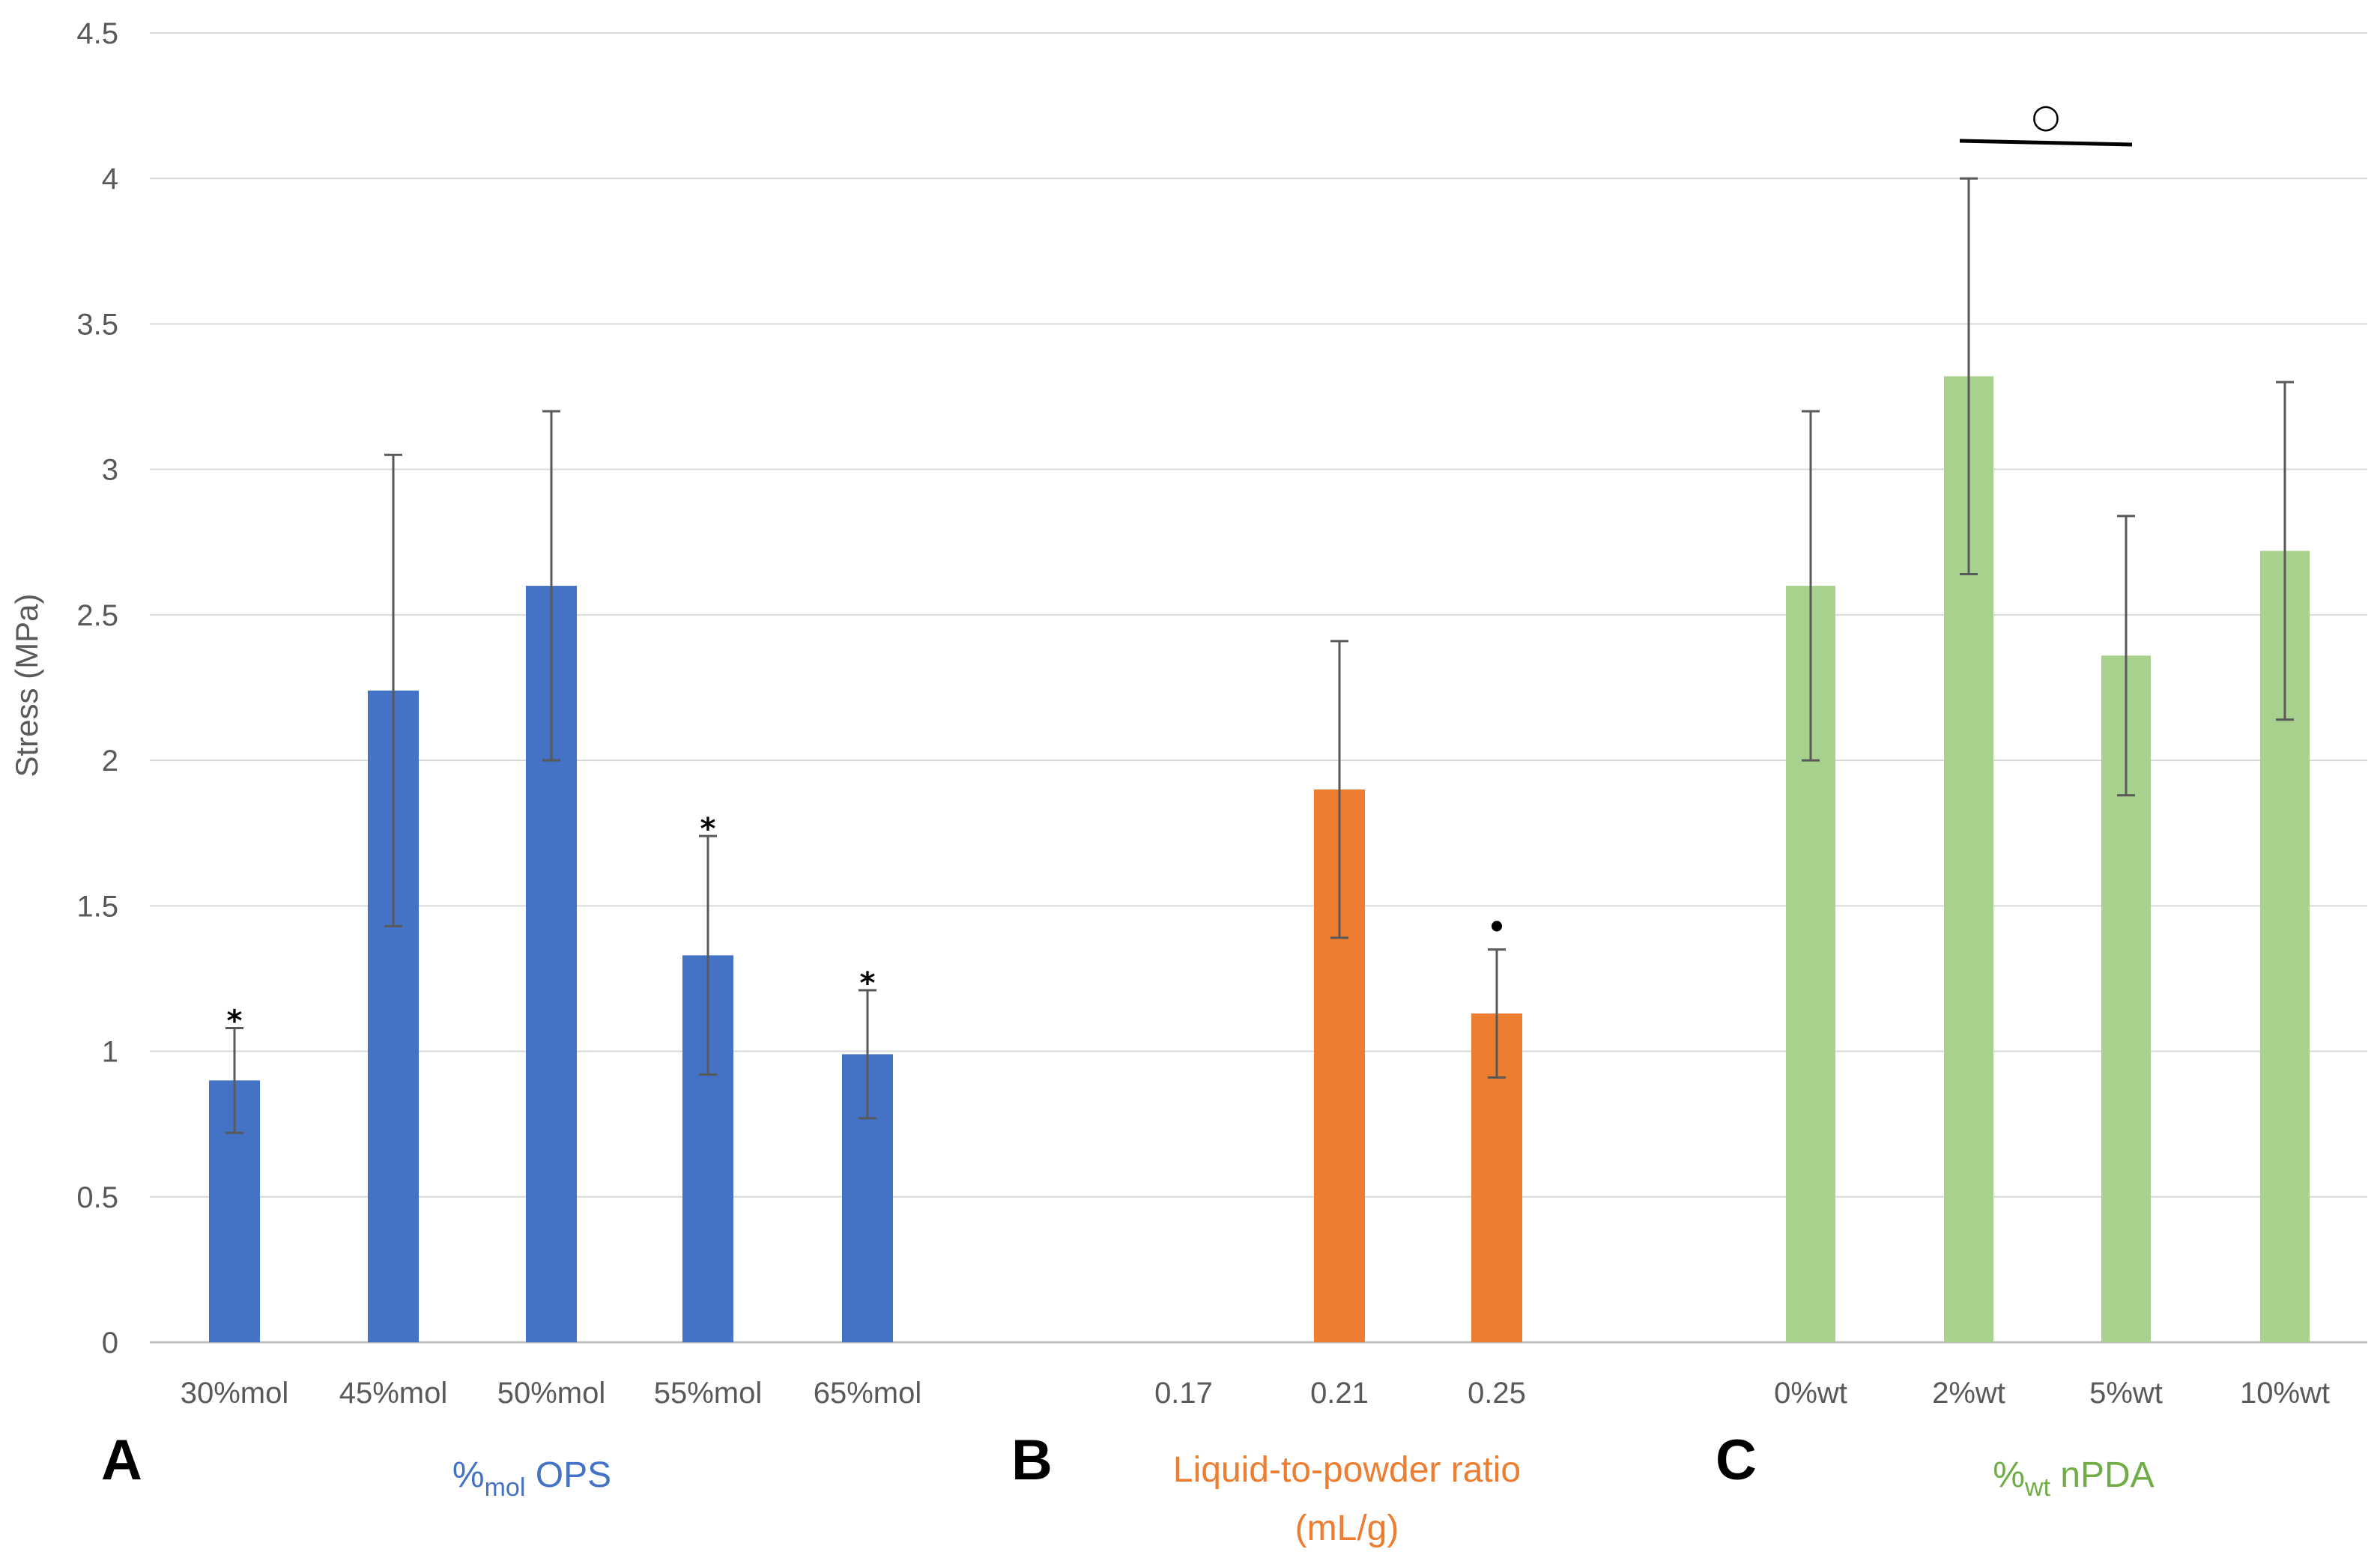  What do you see at coordinates (97, 689) in the screenshot?
I see `y-axis-ticks: 0 0.5 1 1.5 2 2.5 3 3.5 4 4.5` at bounding box center [97, 689].